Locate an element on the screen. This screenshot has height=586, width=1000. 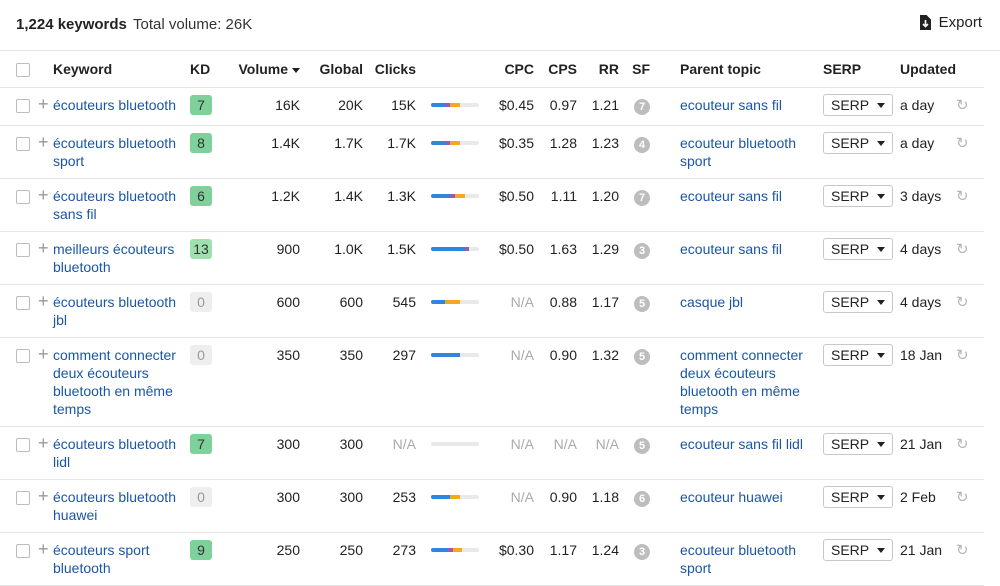
kd-badge: 13 is located at coordinates (201, 249).